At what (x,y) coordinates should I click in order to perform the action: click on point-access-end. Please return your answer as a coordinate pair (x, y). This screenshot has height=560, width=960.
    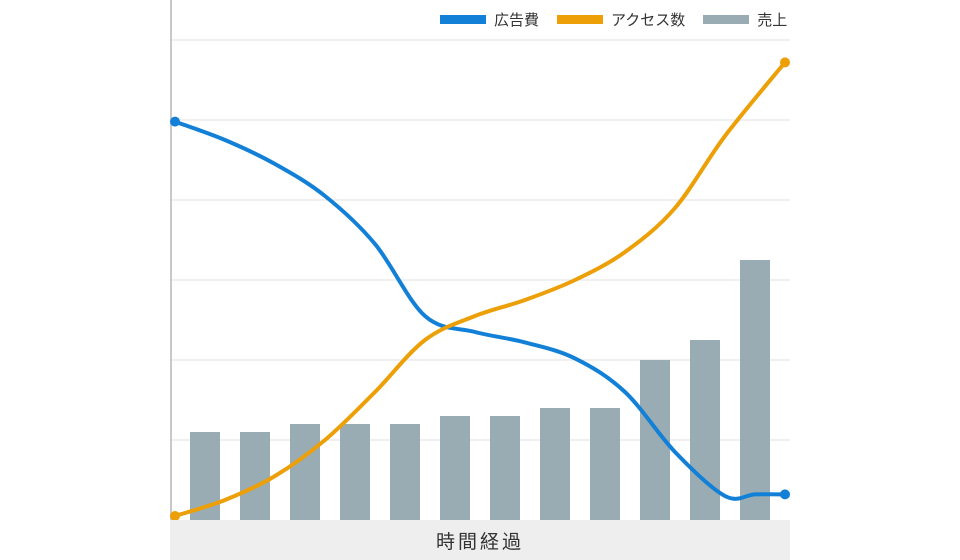
    Looking at the image, I should click on (785, 62).